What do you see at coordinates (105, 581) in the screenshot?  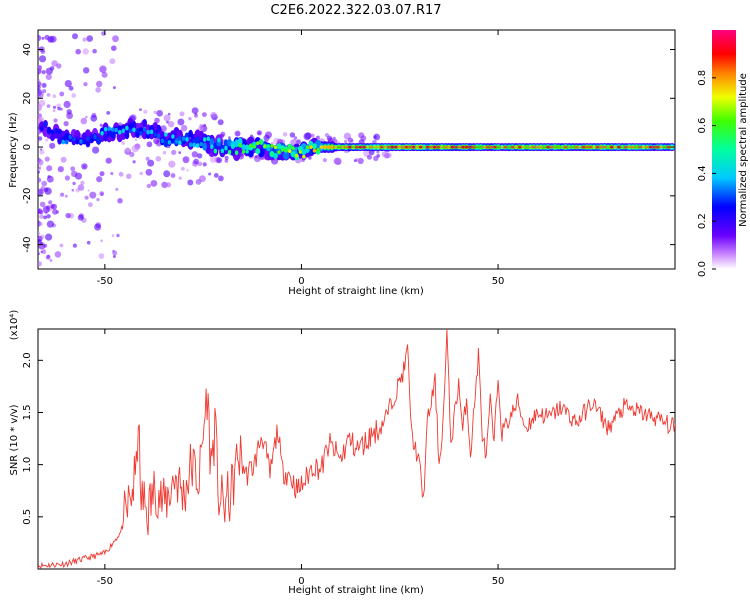 I see `x-tick-label: -50` at bounding box center [105, 581].